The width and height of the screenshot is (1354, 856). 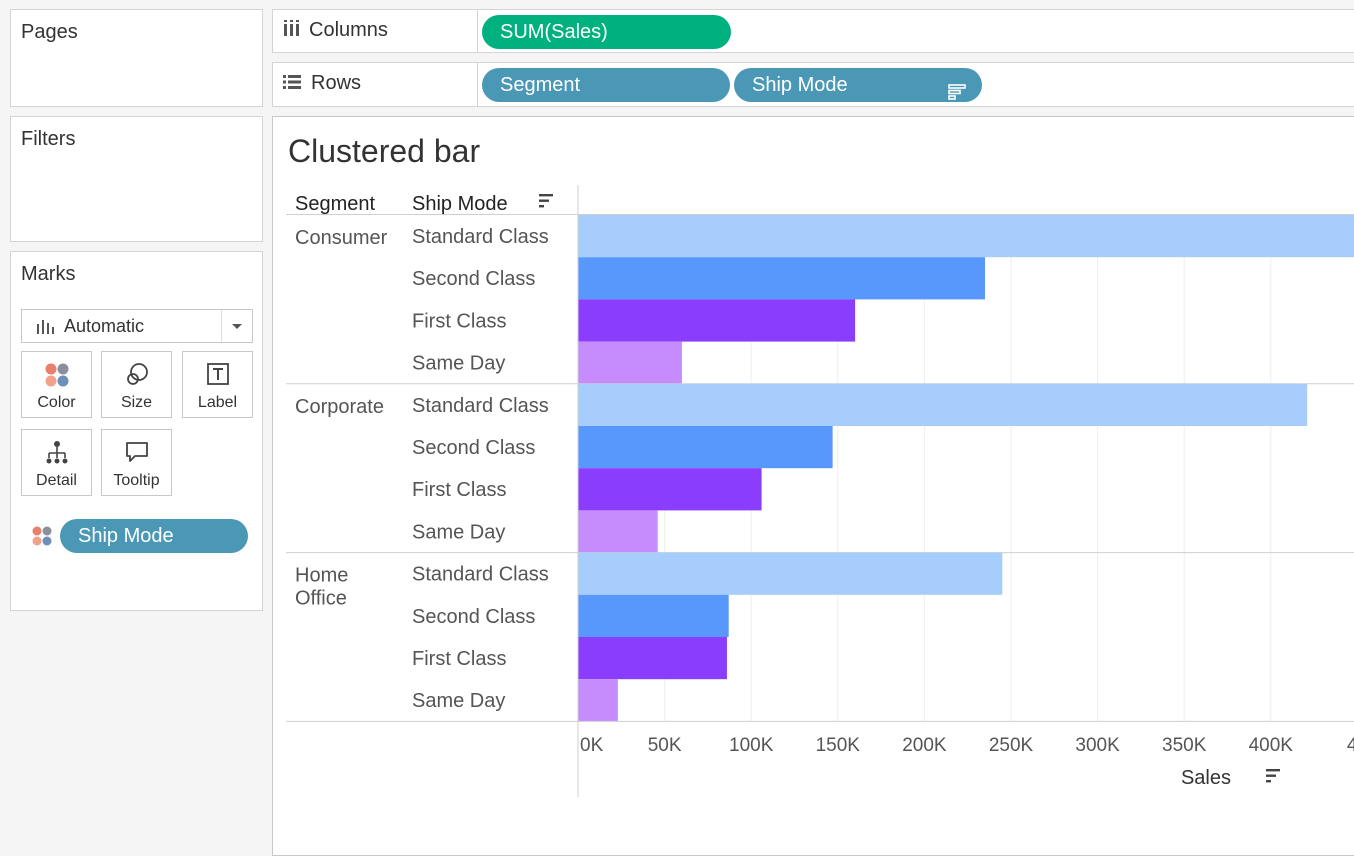 What do you see at coordinates (136, 402) in the screenshot?
I see `size-label: Size` at bounding box center [136, 402].